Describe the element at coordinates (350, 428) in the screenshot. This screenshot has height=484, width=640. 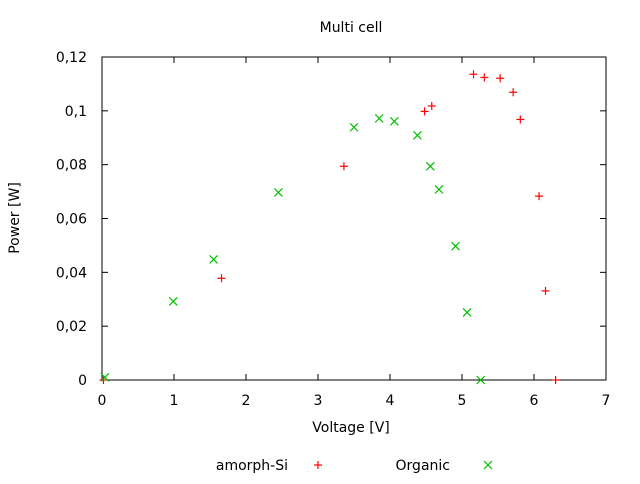
I see `x-axis-label: Voltage [V]` at that location.